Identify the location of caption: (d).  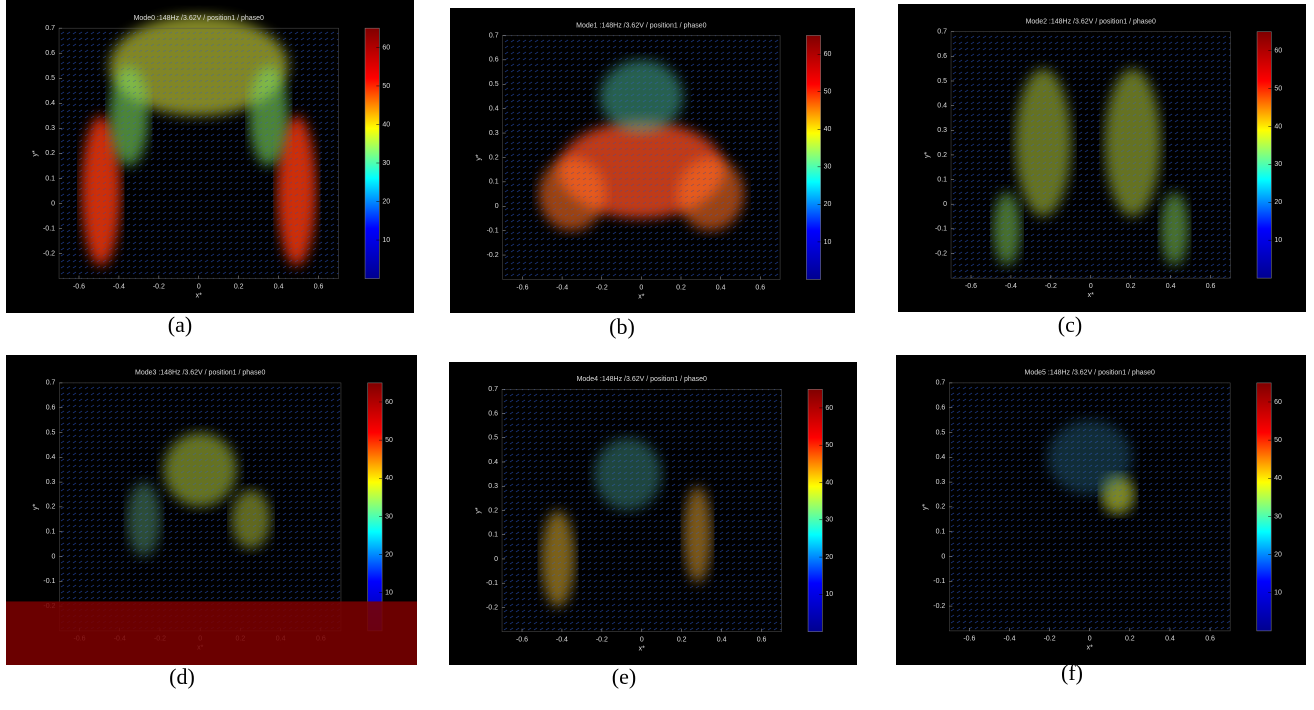
(182, 676).